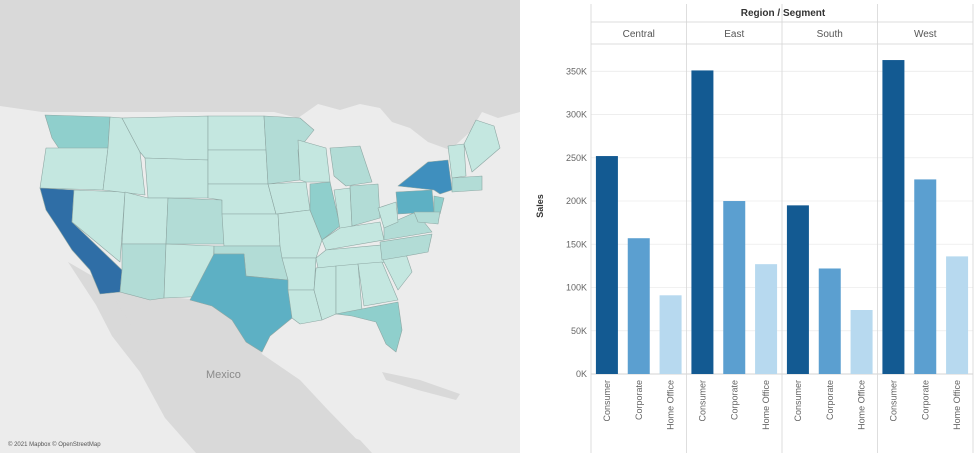 Image resolution: width=974 pixels, height=458 pixels. I want to click on region-header-east: East, so click(734, 34).